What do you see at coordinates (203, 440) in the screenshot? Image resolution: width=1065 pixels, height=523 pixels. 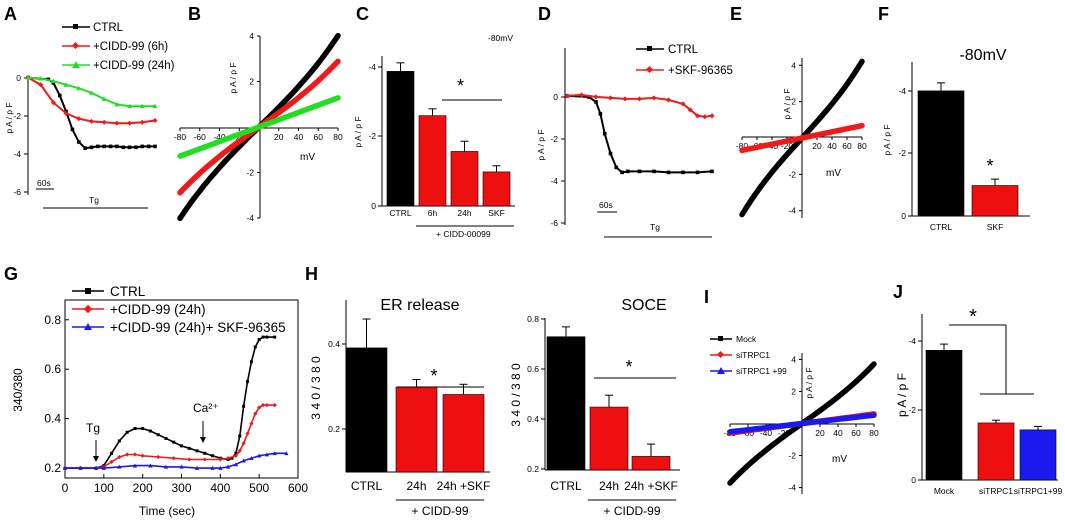 I see `g-annot-ca-arrowhead` at bounding box center [203, 440].